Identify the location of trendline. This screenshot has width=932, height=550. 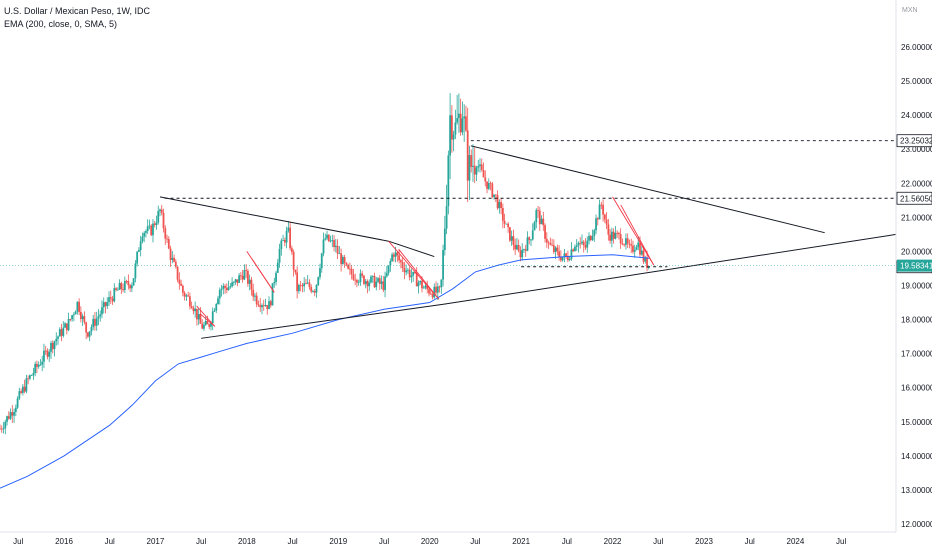
(647, 189).